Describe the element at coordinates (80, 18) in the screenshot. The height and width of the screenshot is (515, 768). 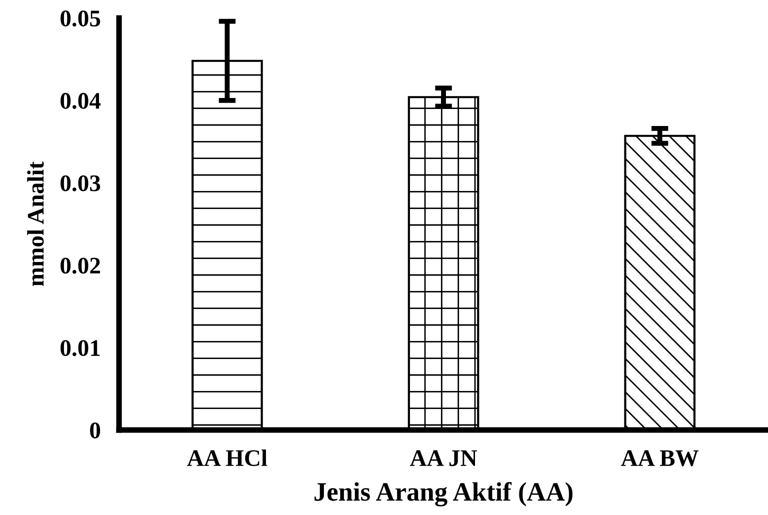
I see `y-tick-label: 0.05` at that location.